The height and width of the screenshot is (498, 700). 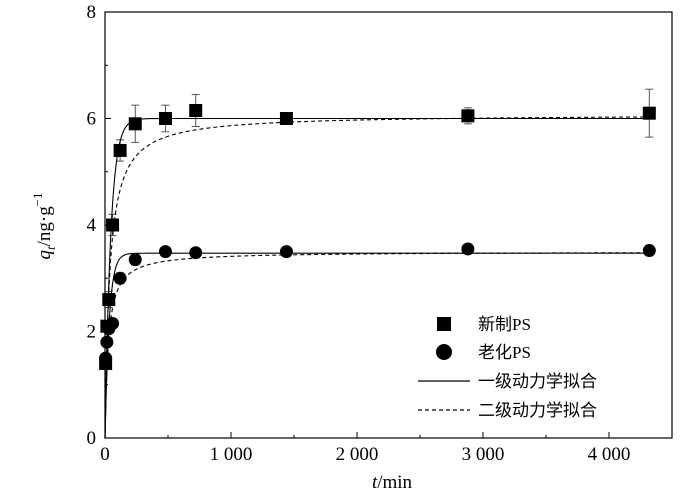 I want to click on y-tick-label: 2, so click(x=92, y=332).